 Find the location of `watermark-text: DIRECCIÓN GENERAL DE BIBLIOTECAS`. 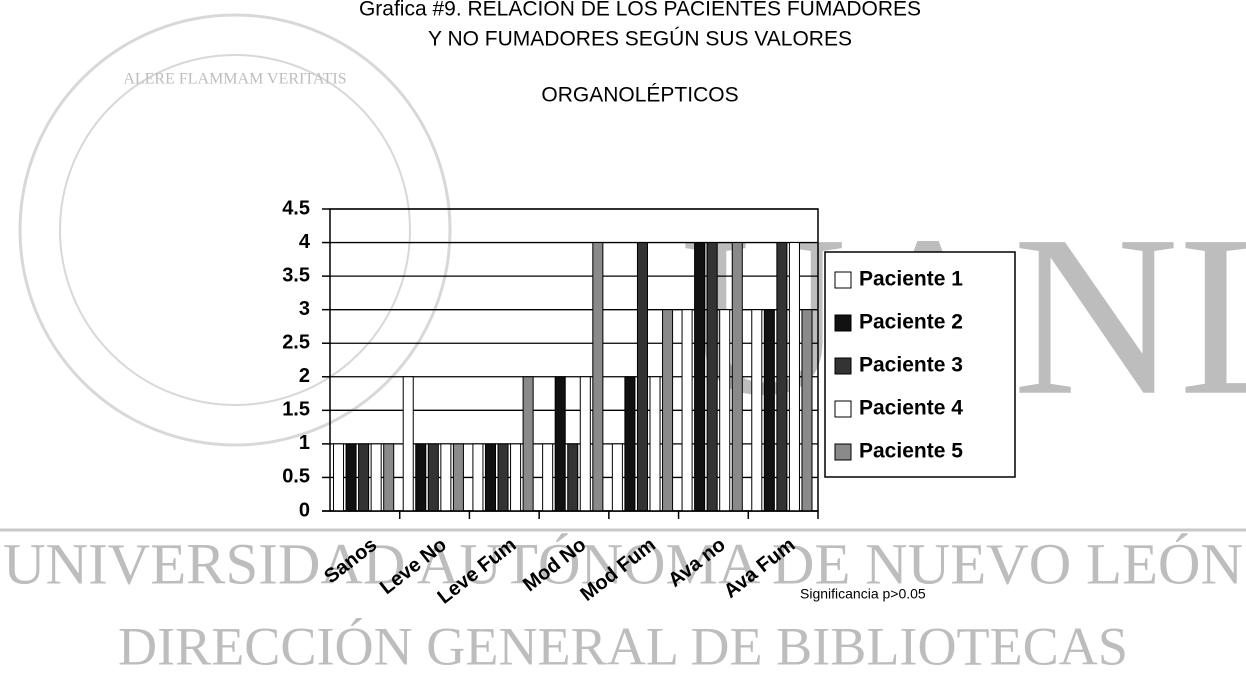

watermark-text: DIRECCIÓN GENERAL DE BIBLIOTECAS is located at coordinates (623, 646).